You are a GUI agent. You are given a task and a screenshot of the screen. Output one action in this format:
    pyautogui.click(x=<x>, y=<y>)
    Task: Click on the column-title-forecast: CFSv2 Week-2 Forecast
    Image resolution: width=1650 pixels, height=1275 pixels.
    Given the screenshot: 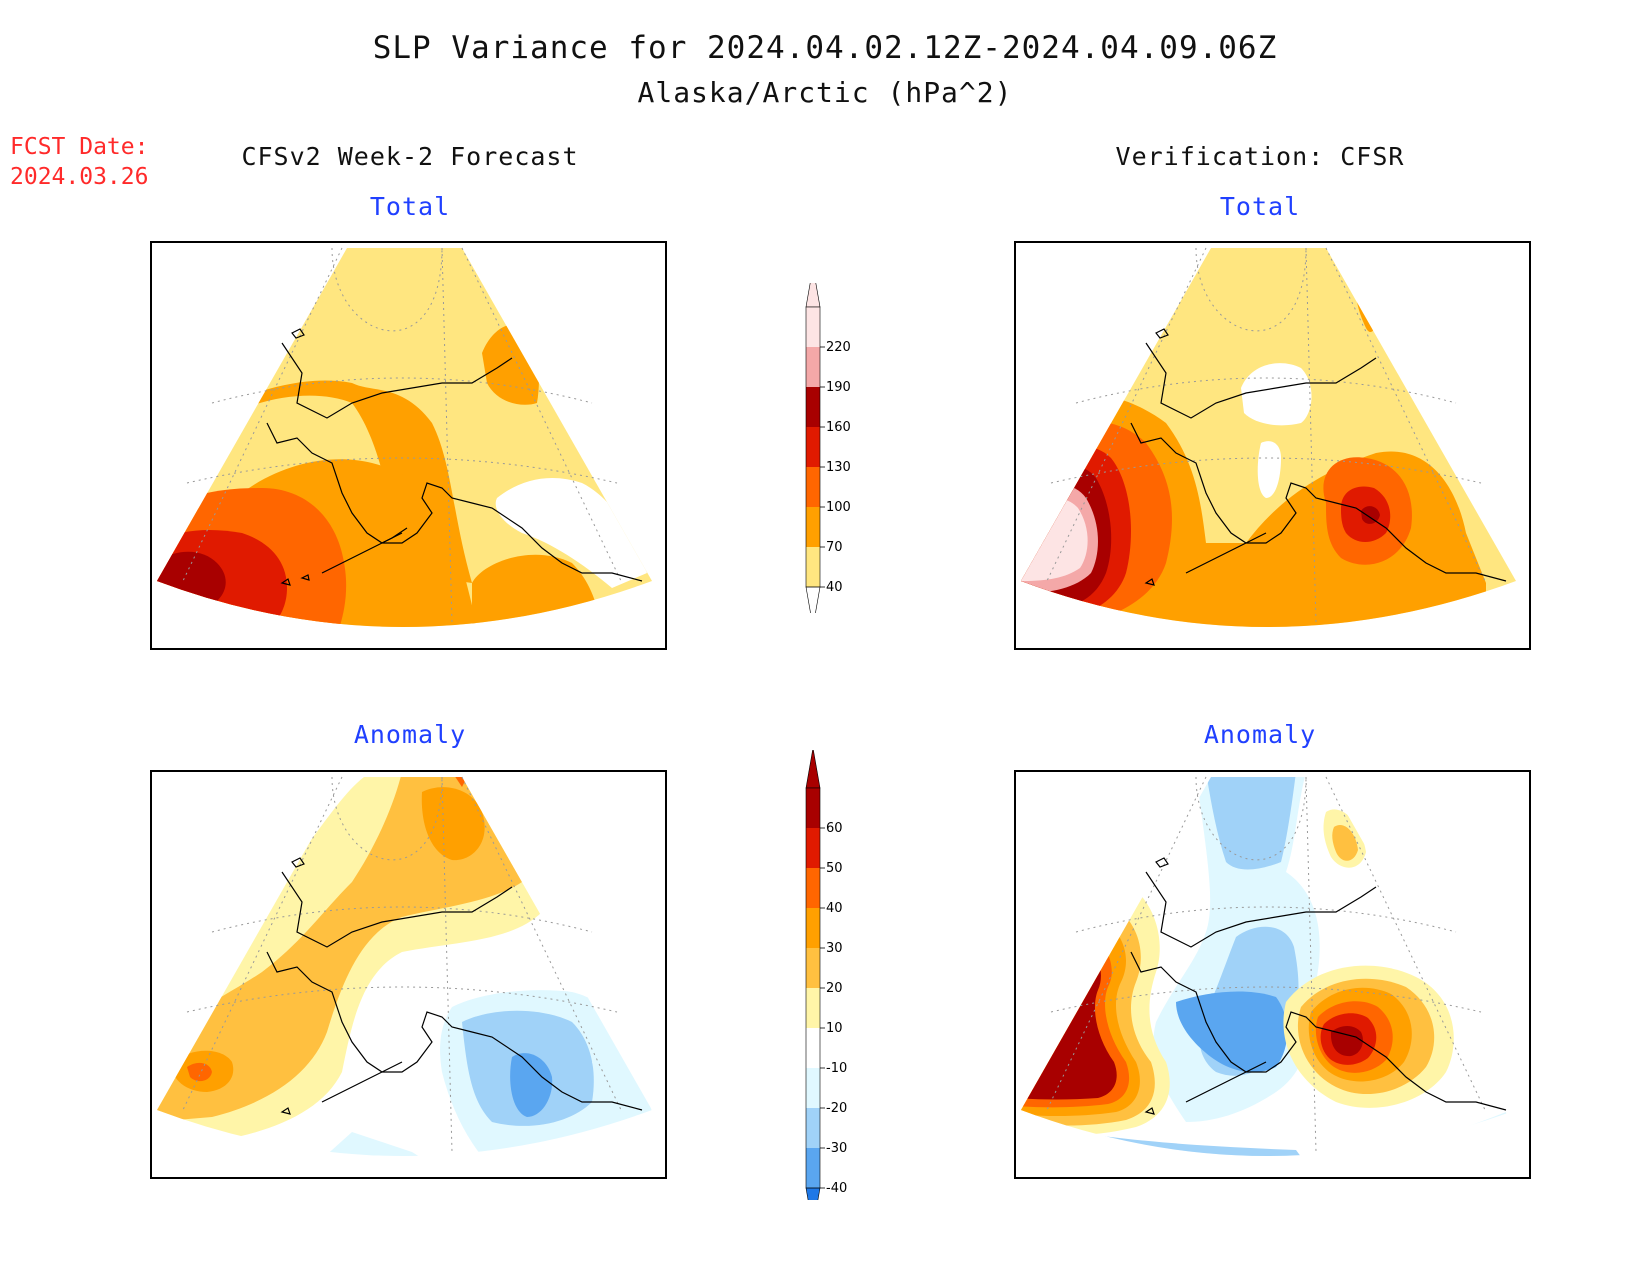 What is the action you would take?
    pyautogui.click(x=410, y=156)
    